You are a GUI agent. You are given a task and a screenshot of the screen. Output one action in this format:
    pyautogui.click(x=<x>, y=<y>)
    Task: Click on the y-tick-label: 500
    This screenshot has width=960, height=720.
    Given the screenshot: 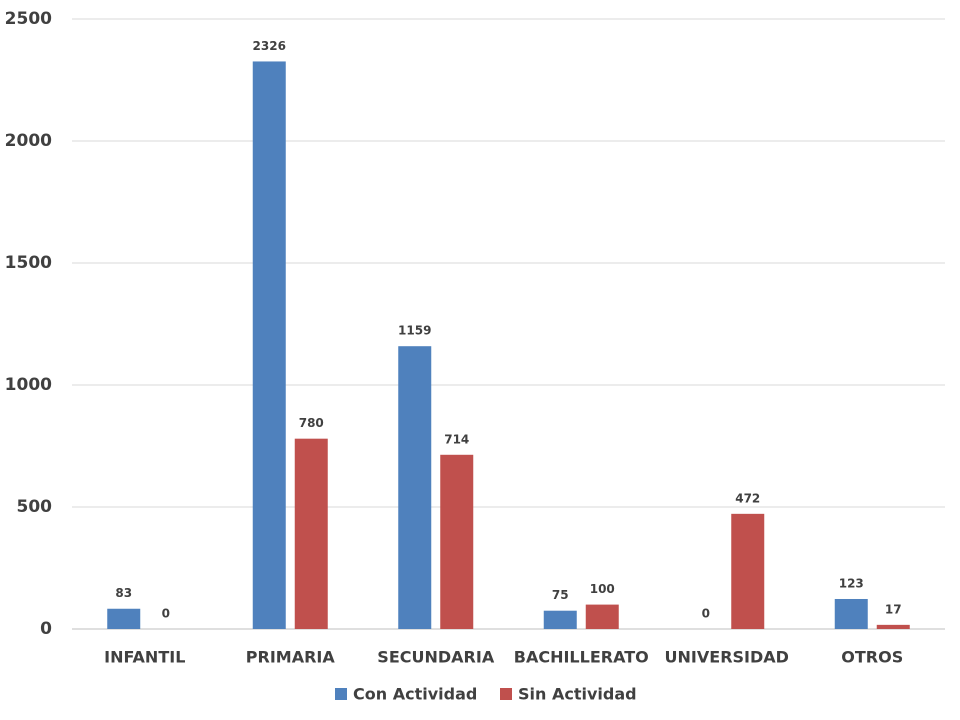 What is the action you would take?
    pyautogui.click(x=35, y=507)
    